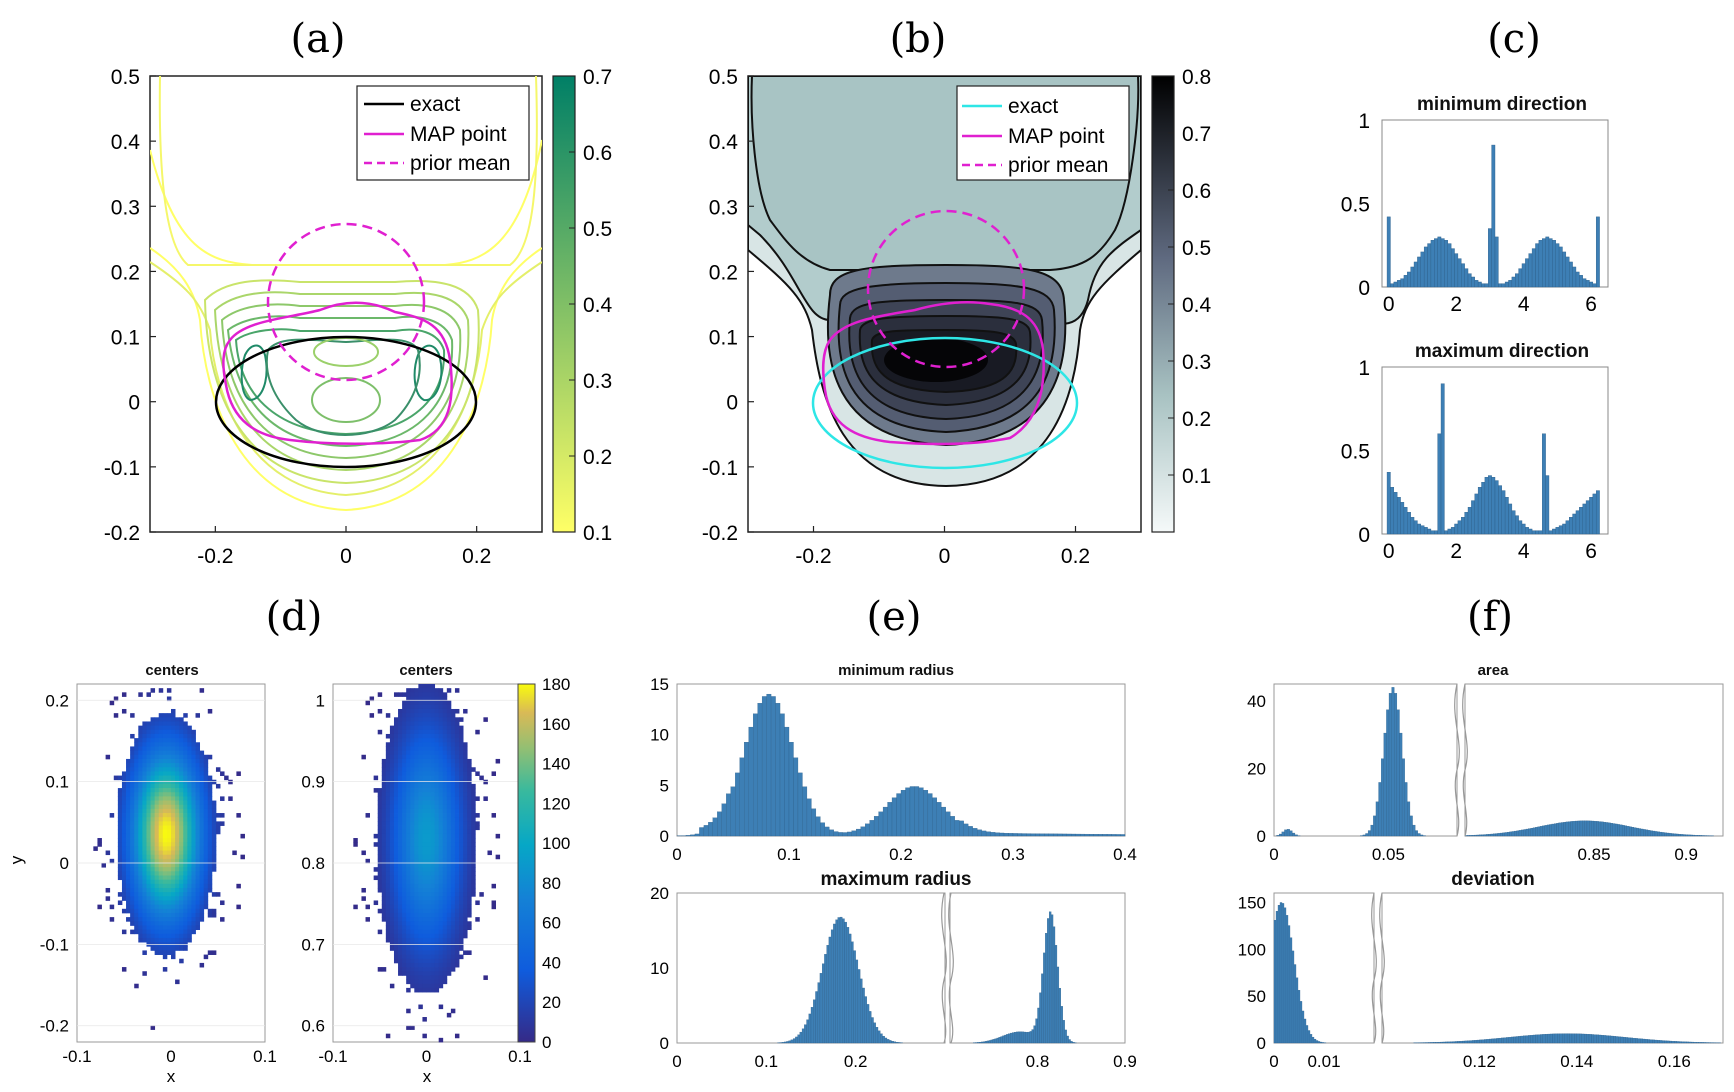 The height and width of the screenshot is (1092, 1734). I want to click on legend-a-map: MAP point, so click(458, 134).